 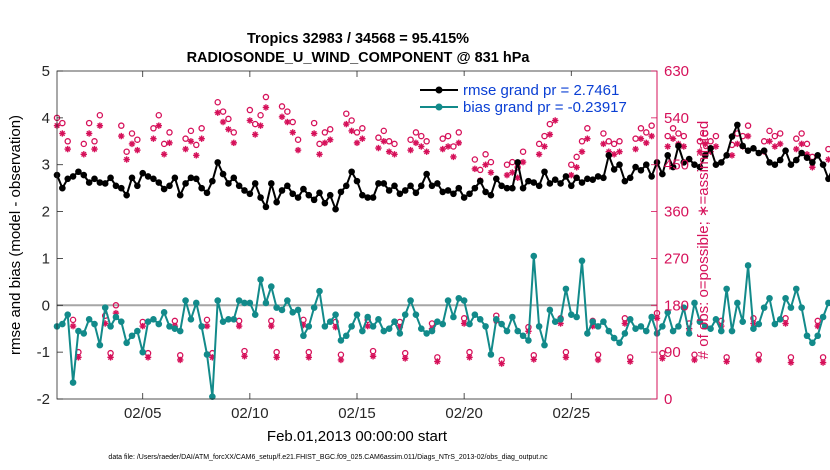 What do you see at coordinates (46, 118) in the screenshot?
I see `y-tick-label: 4` at bounding box center [46, 118].